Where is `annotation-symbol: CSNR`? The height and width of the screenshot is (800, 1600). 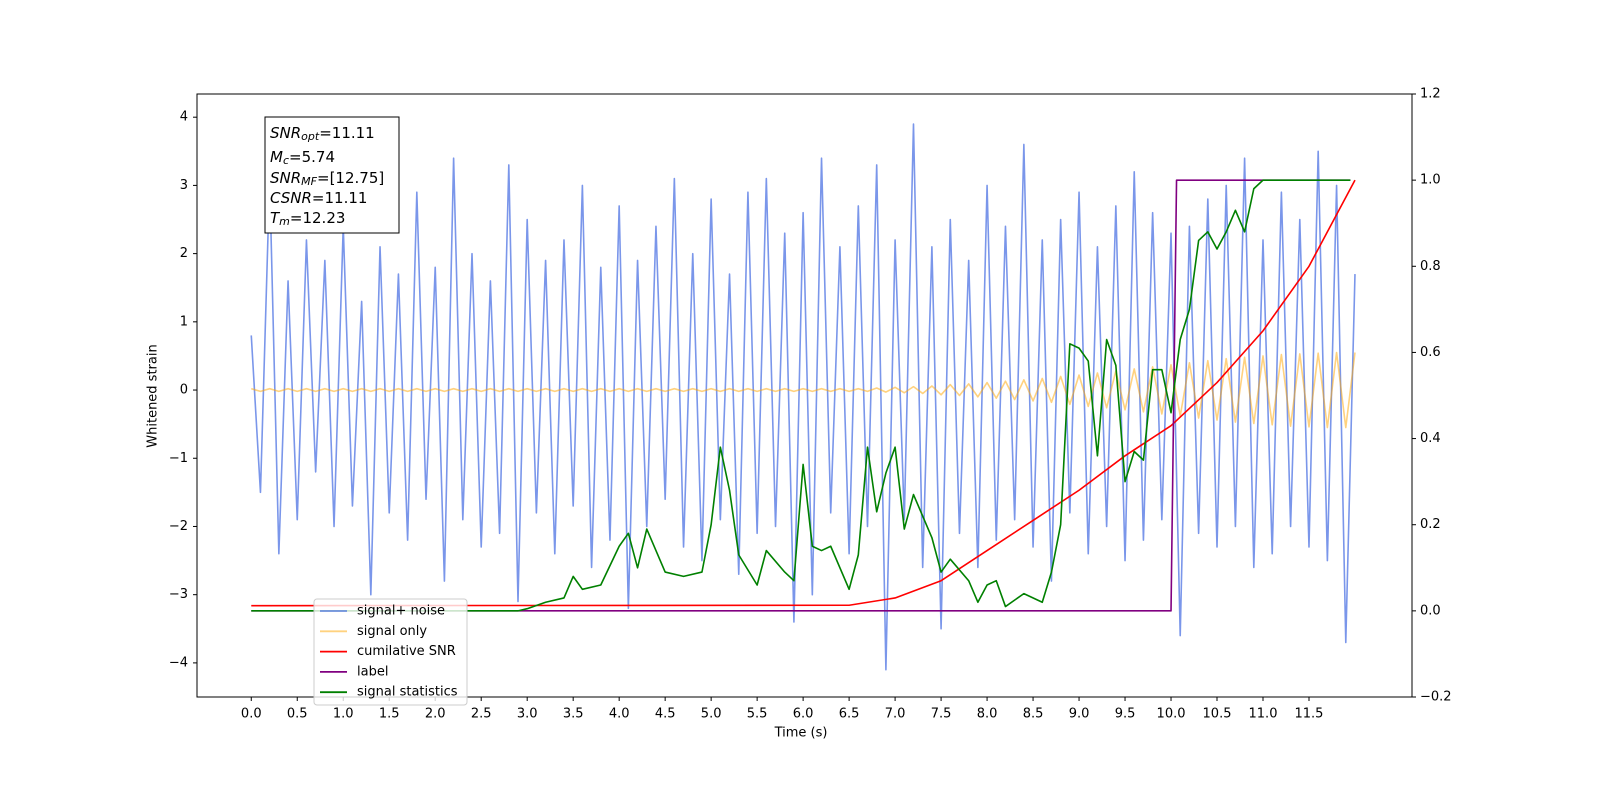 annotation-symbol: CSNR is located at coordinates (291, 198).